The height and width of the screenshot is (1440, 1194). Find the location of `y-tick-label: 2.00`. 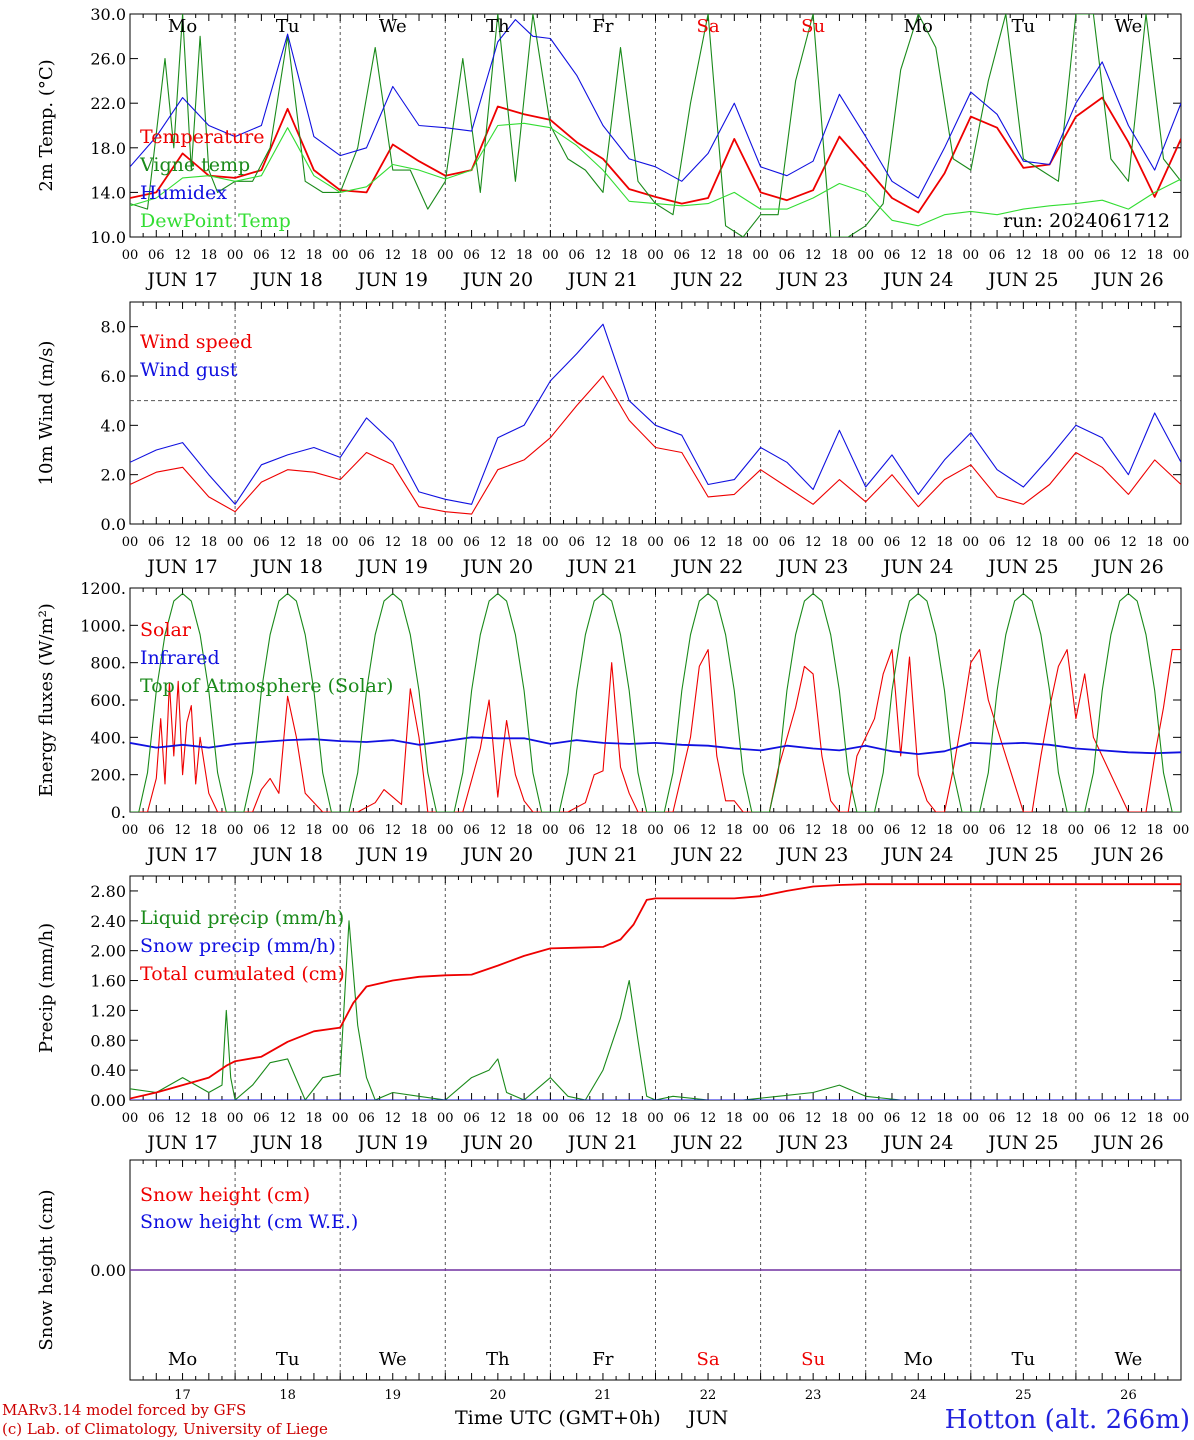

y-tick-label: 2.00 is located at coordinates (108, 951).